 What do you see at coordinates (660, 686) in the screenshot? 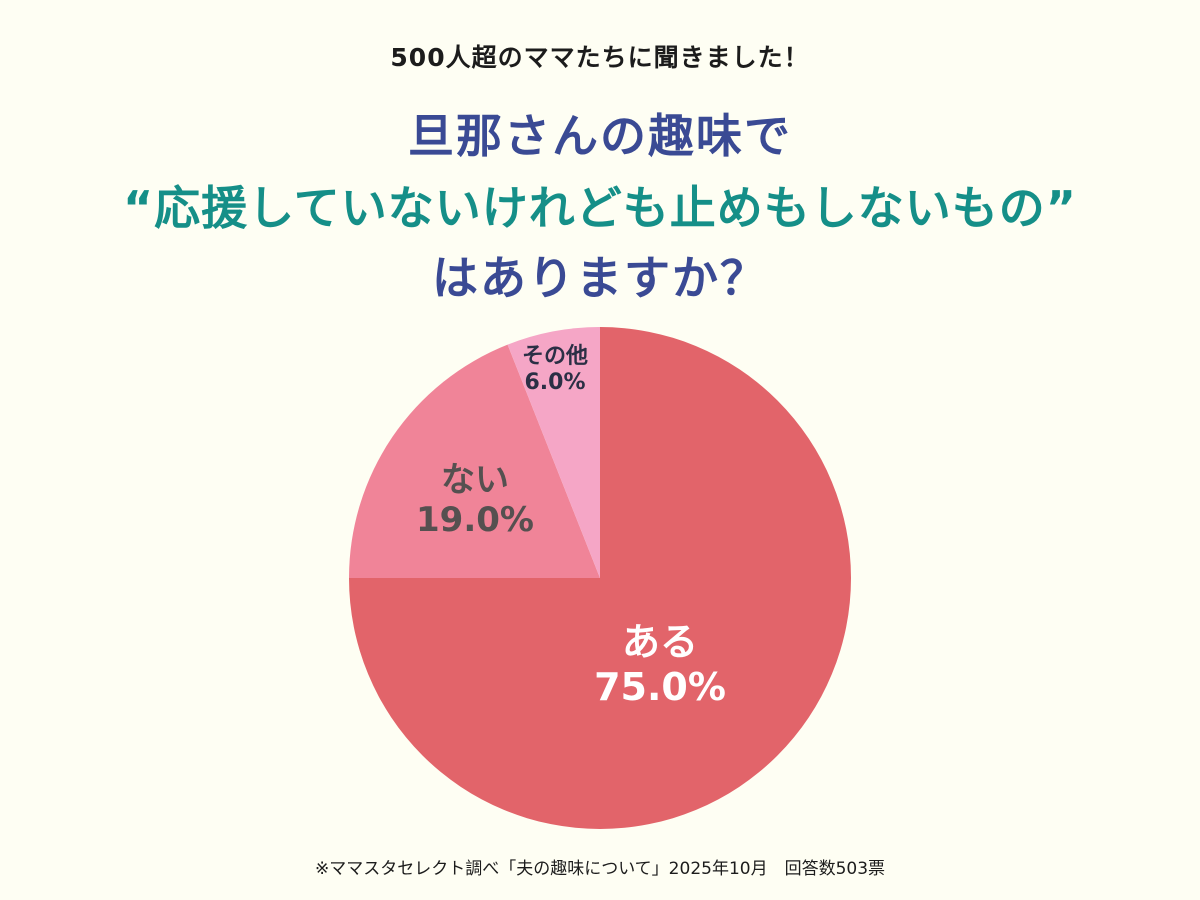
I see `slice-label-aru-value: 75.0%` at bounding box center [660, 686].